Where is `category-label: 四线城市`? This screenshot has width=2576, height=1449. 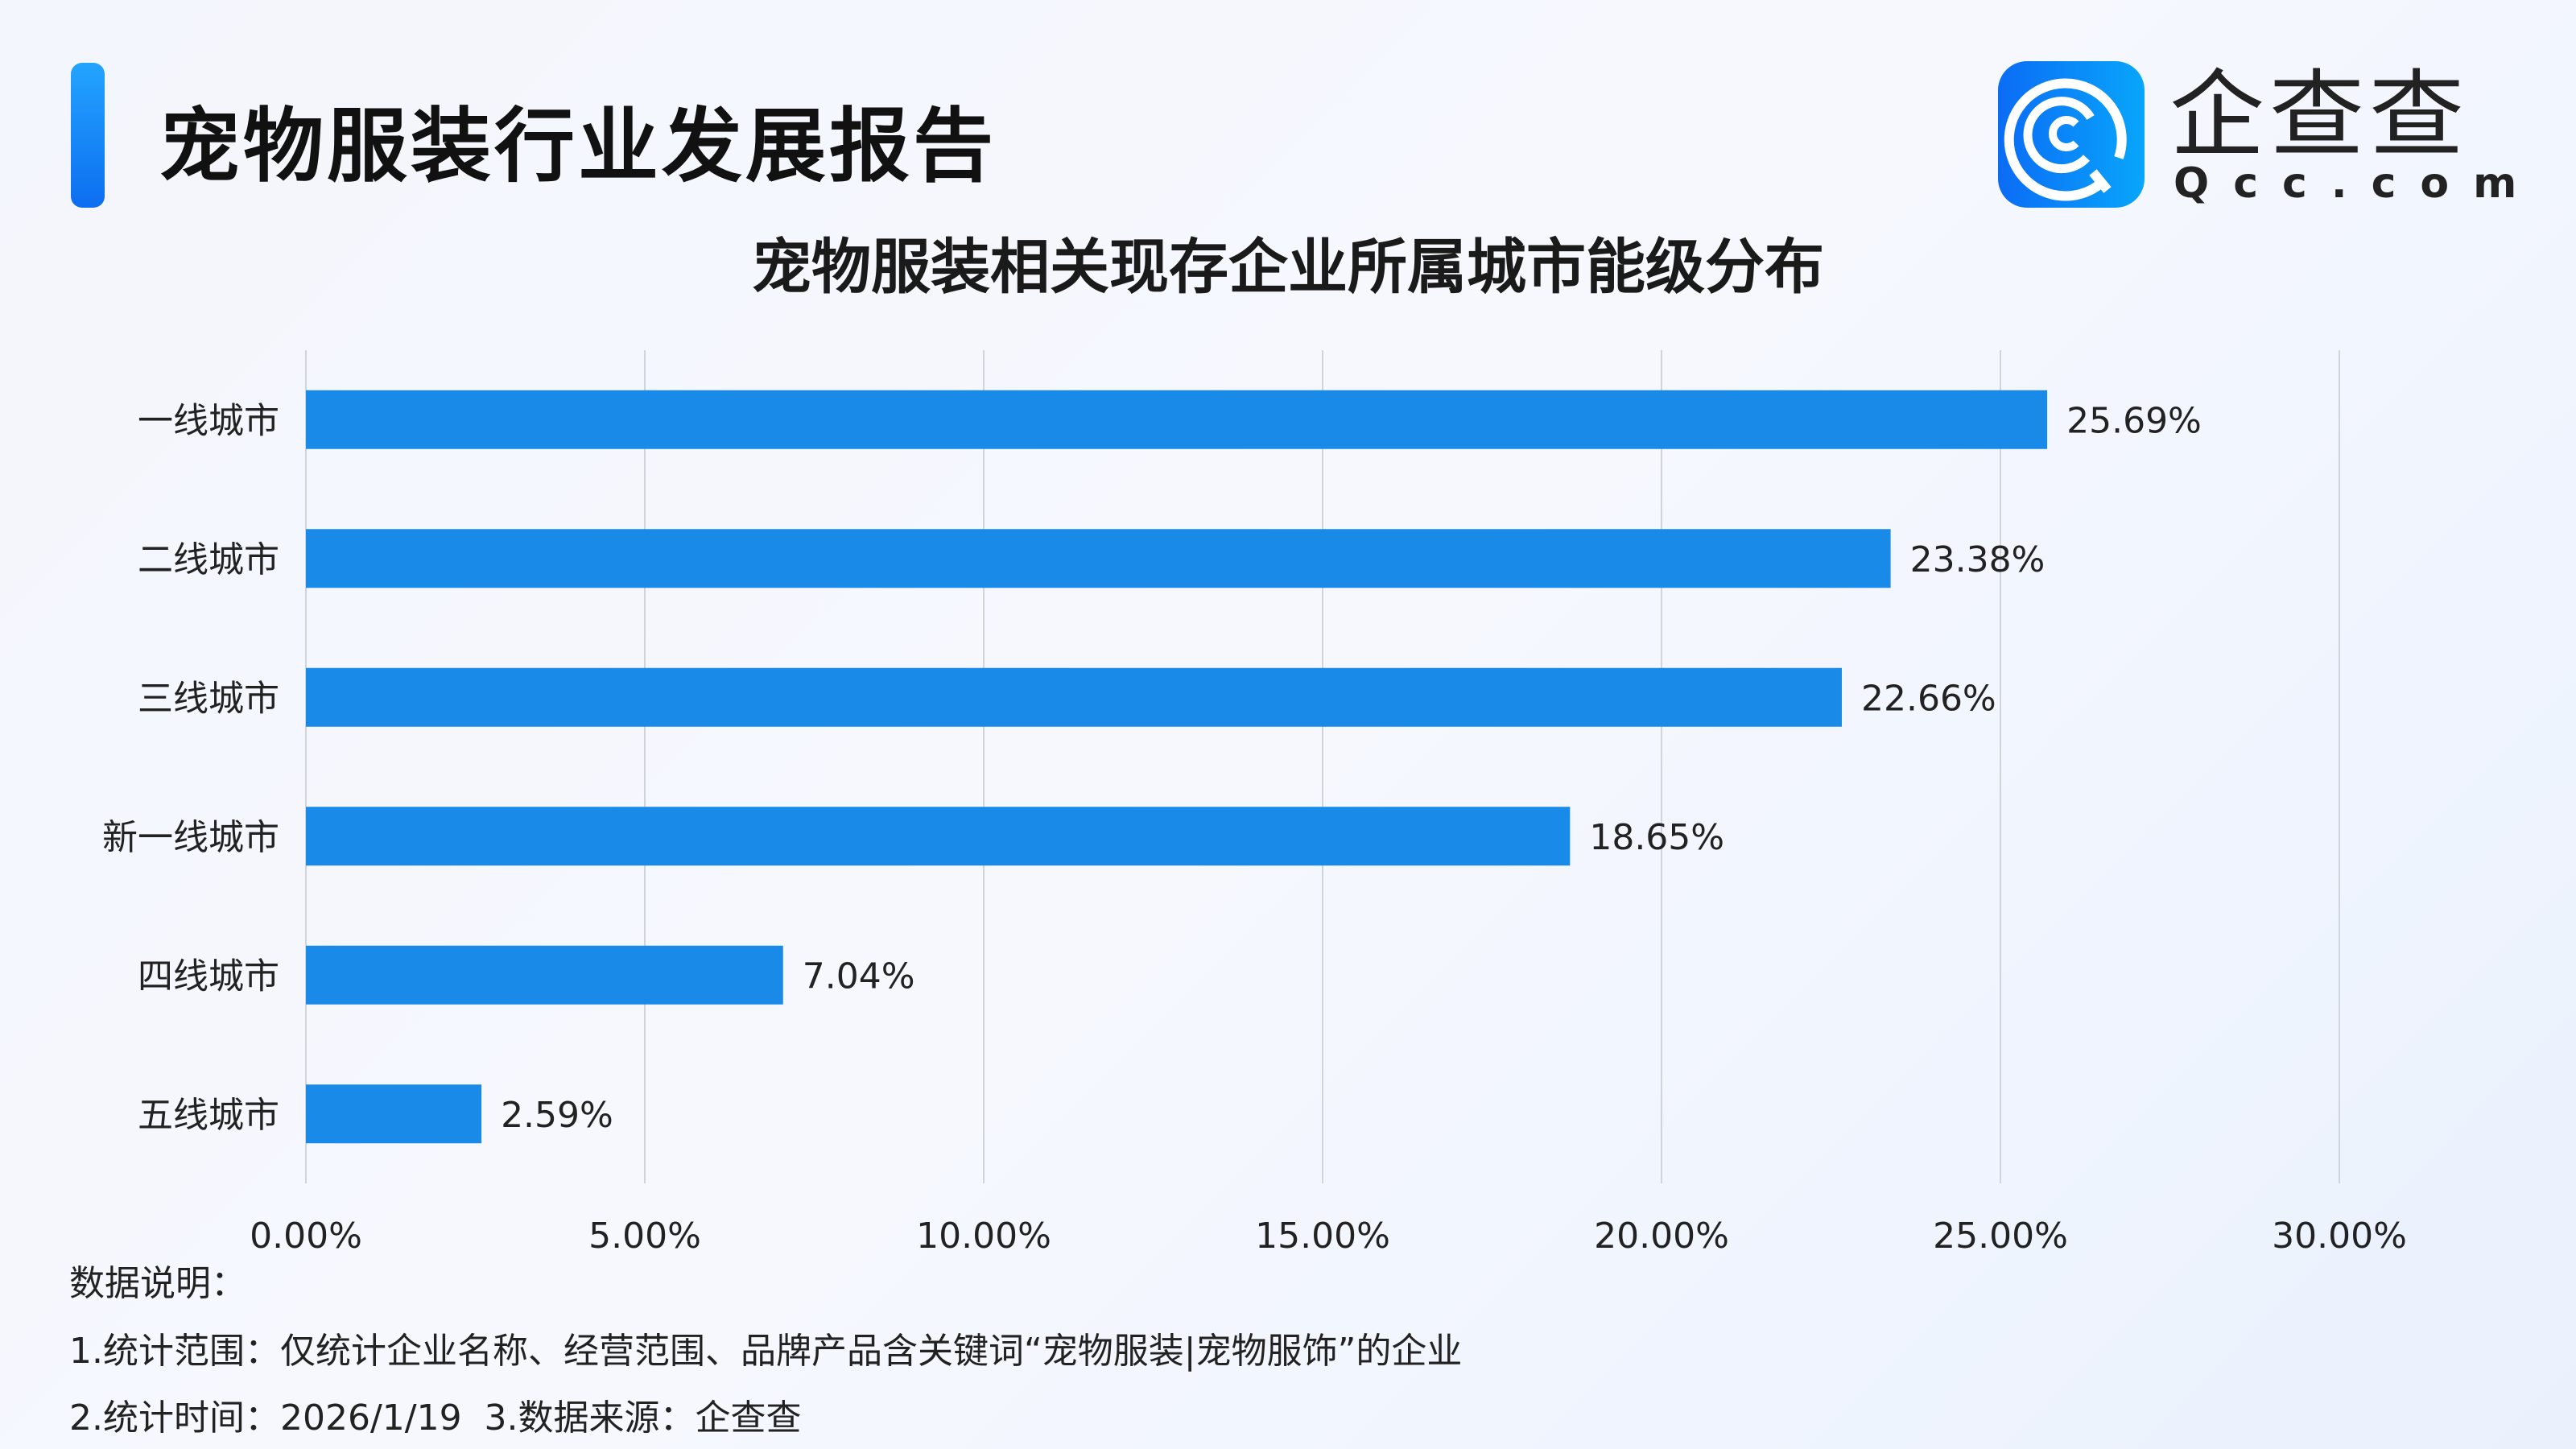 category-label: 四线城市 is located at coordinates (208, 976).